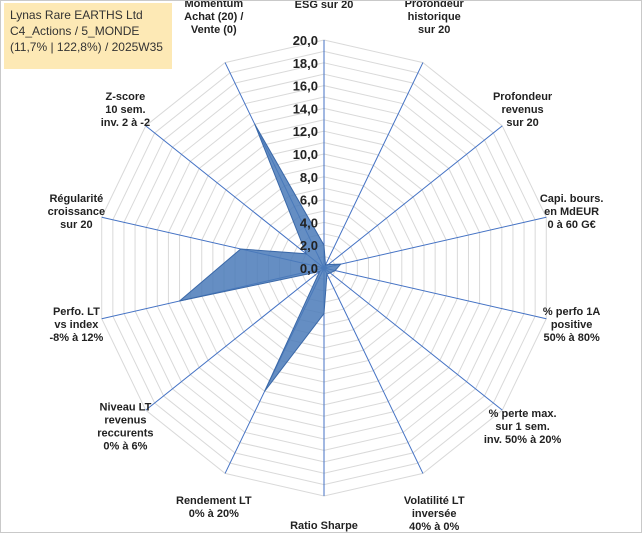 Image resolution: width=642 pixels, height=533 pixels. Describe the element at coordinates (305, 131) in the screenshot. I see `tick-label: 12,0` at that location.